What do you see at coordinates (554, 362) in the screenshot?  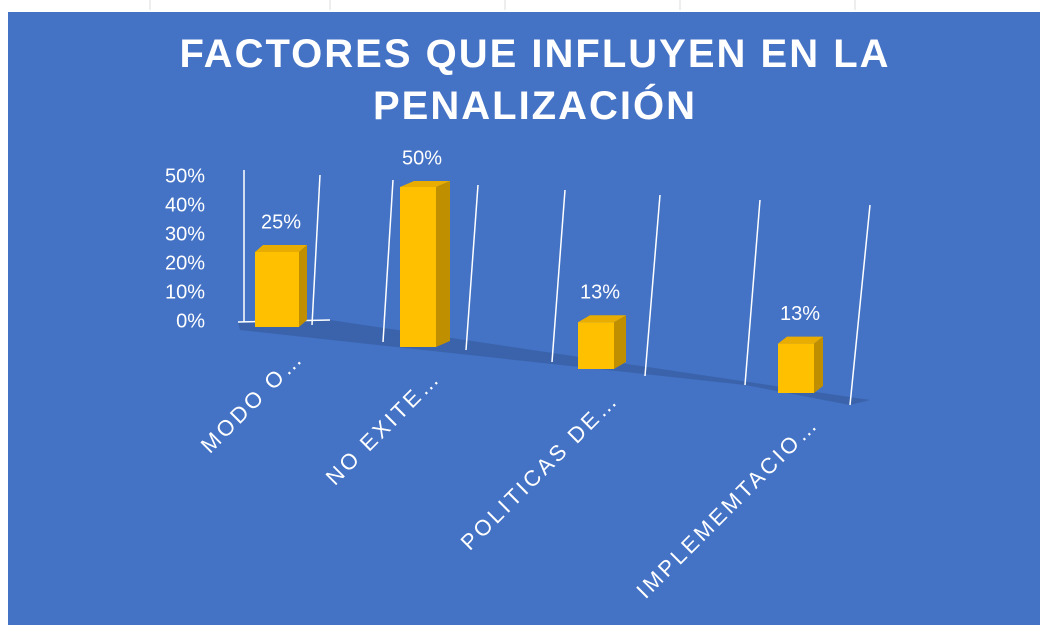 I see `floor` at bounding box center [554, 362].